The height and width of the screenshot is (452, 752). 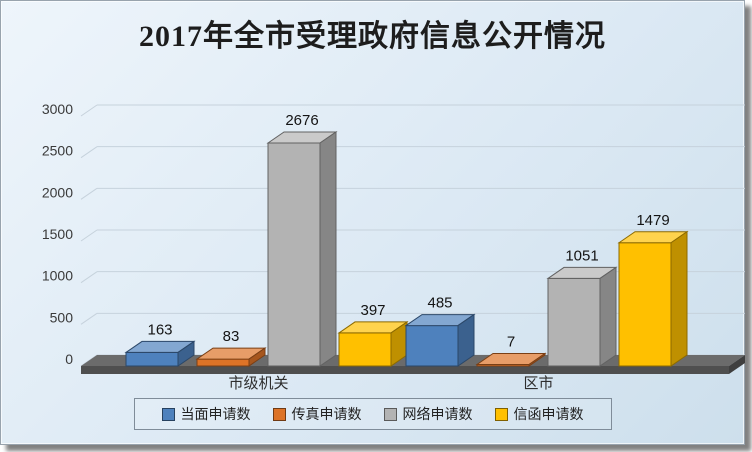 What do you see at coordinates (405, 370) in the screenshot?
I see `floor-front` at bounding box center [405, 370].